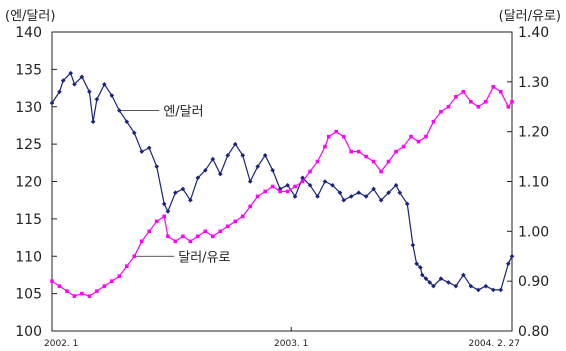 The height and width of the screenshot is (351, 566). Describe the element at coordinates (533, 332) in the screenshot. I see `right-tick-label: 0.80` at that location.